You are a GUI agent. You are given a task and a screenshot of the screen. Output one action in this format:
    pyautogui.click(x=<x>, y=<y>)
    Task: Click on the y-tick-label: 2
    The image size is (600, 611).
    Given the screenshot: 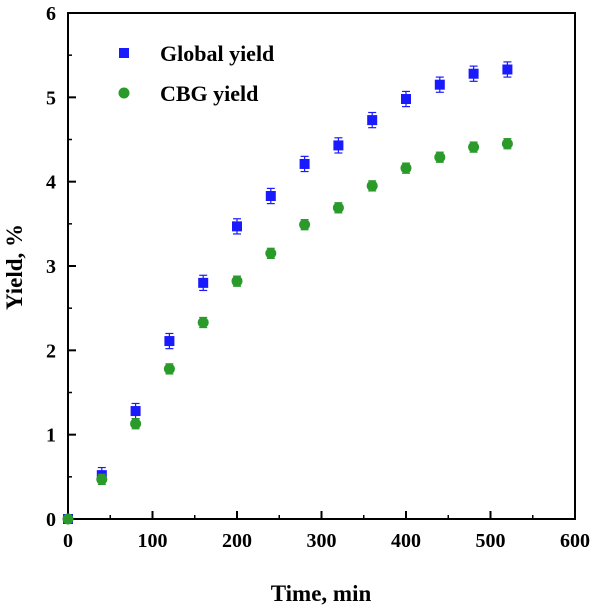 What is the action you would take?
    pyautogui.click(x=51, y=351)
    